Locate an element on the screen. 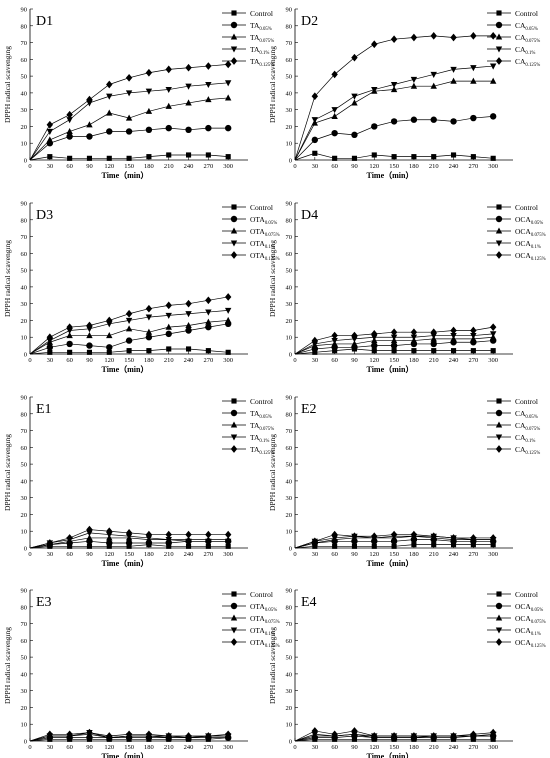 The image size is (550, 758). x-tick-label: 30 is located at coordinates (50, 747).